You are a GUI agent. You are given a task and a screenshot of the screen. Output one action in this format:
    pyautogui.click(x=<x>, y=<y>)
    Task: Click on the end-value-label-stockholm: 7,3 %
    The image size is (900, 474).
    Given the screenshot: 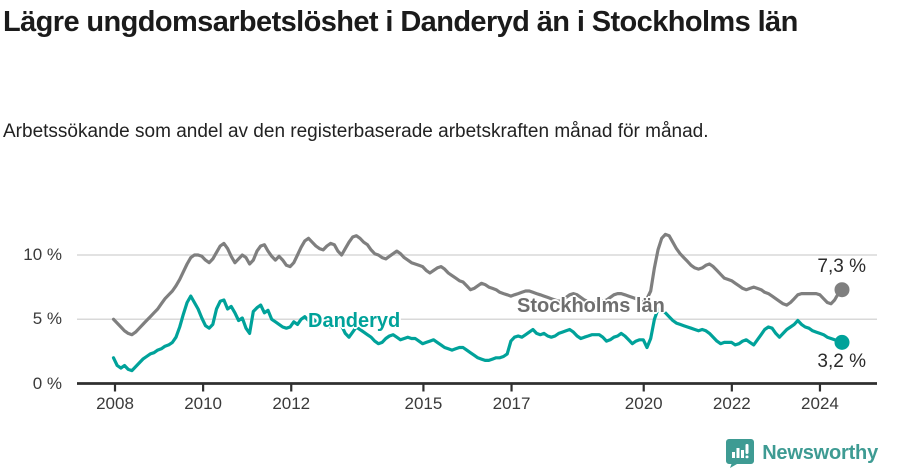 What is the action you would take?
    pyautogui.click(x=841, y=266)
    